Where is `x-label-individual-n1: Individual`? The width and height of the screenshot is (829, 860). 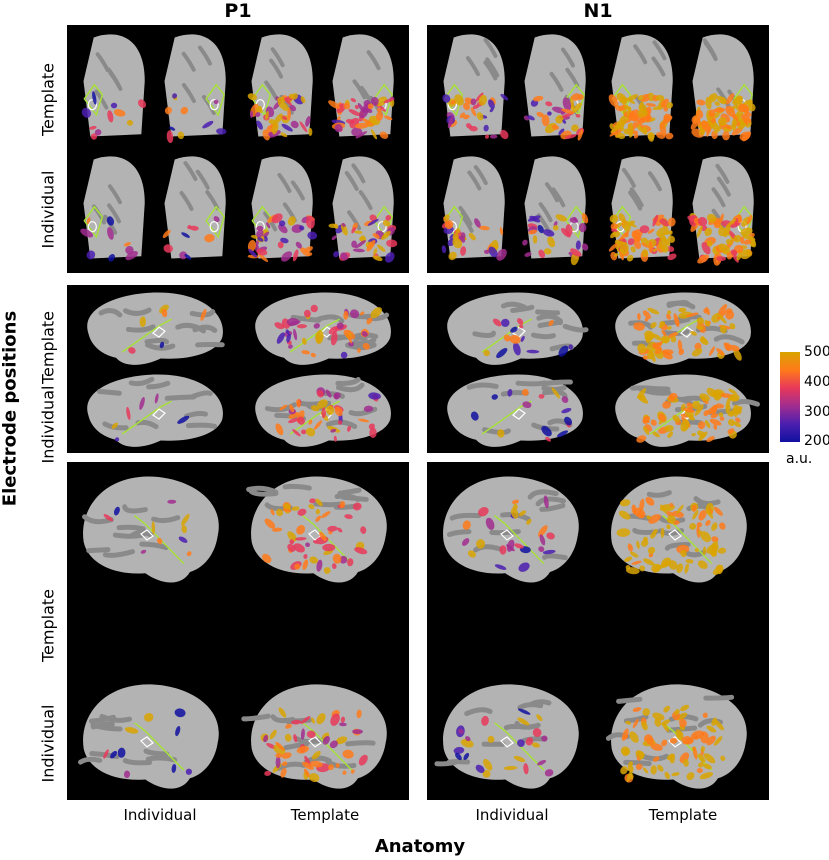 x-label-individual-n1: Individual is located at coordinates (512, 815).